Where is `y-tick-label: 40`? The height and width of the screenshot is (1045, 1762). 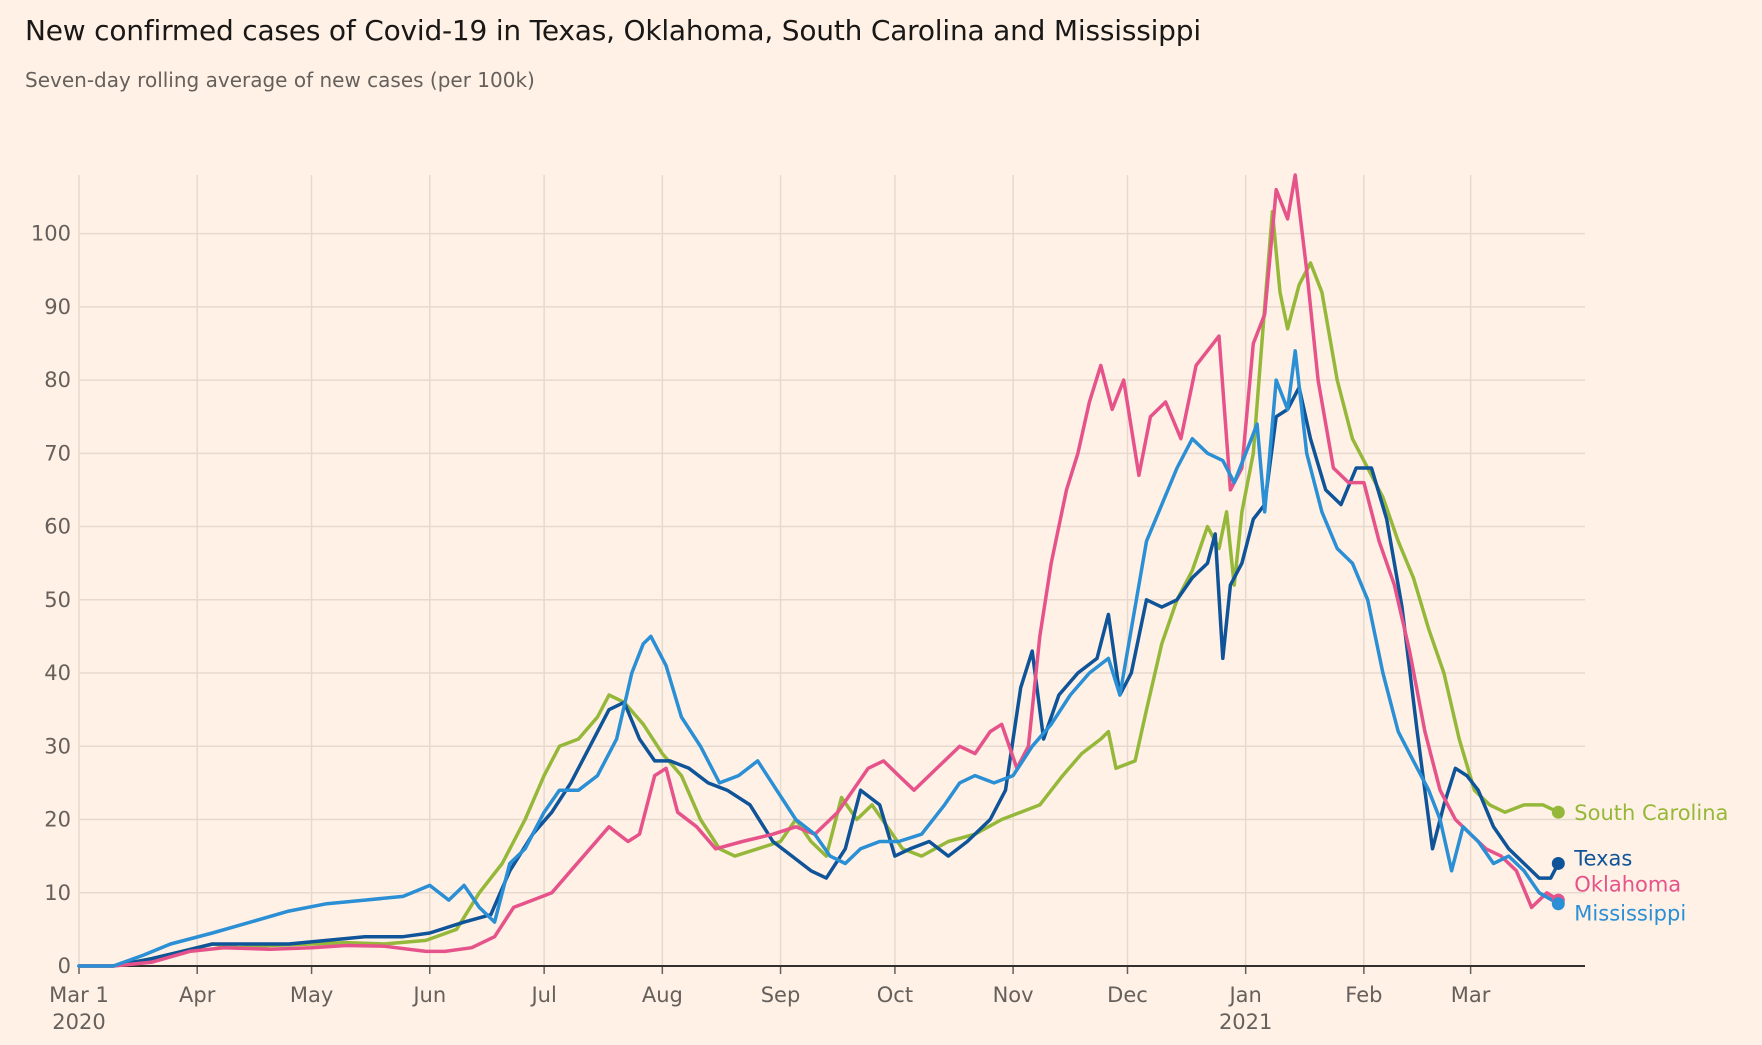
y-tick-label: 40 is located at coordinates (57, 673).